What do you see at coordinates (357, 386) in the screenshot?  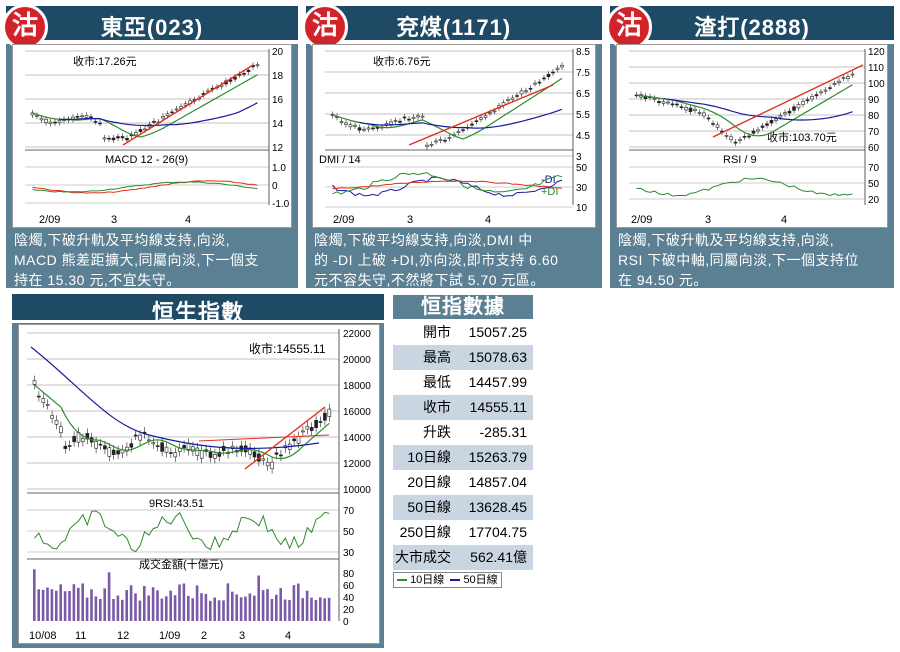 I see `y-tick: 18000` at bounding box center [357, 386].